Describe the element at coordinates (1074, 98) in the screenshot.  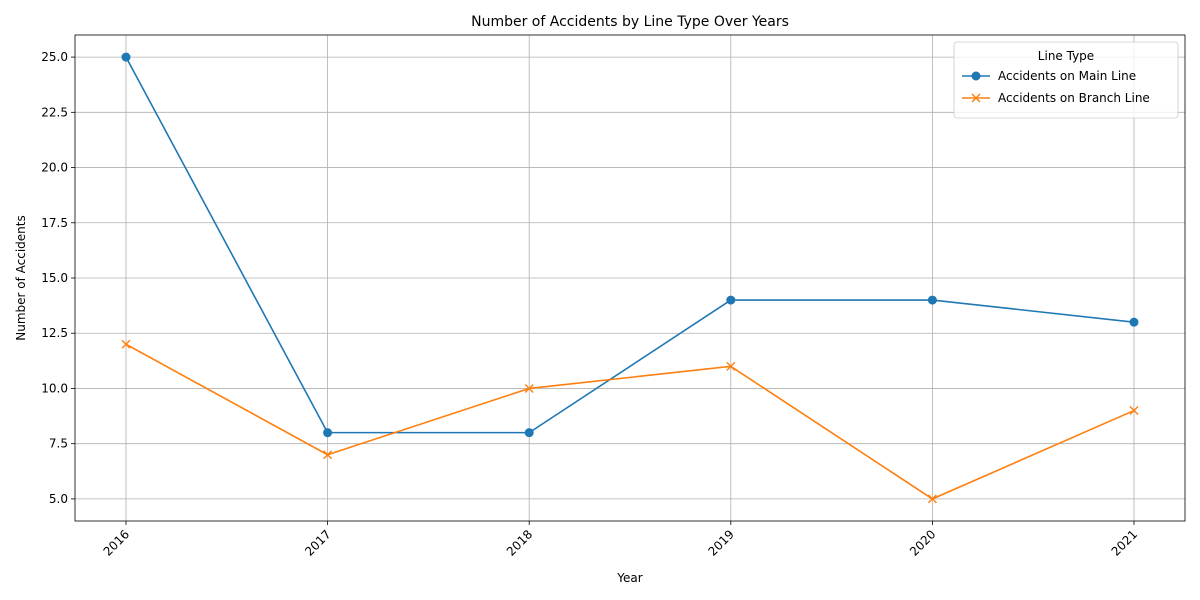
I see `legend-label: Accidents on Branch Line` at that location.